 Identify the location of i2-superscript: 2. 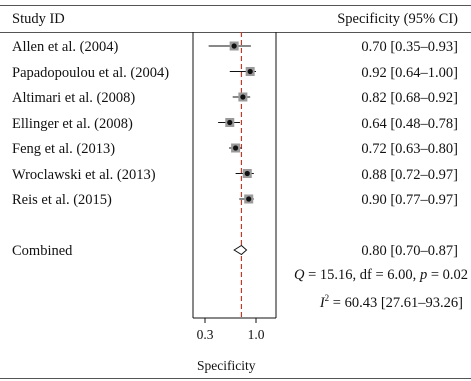
(327, 298).